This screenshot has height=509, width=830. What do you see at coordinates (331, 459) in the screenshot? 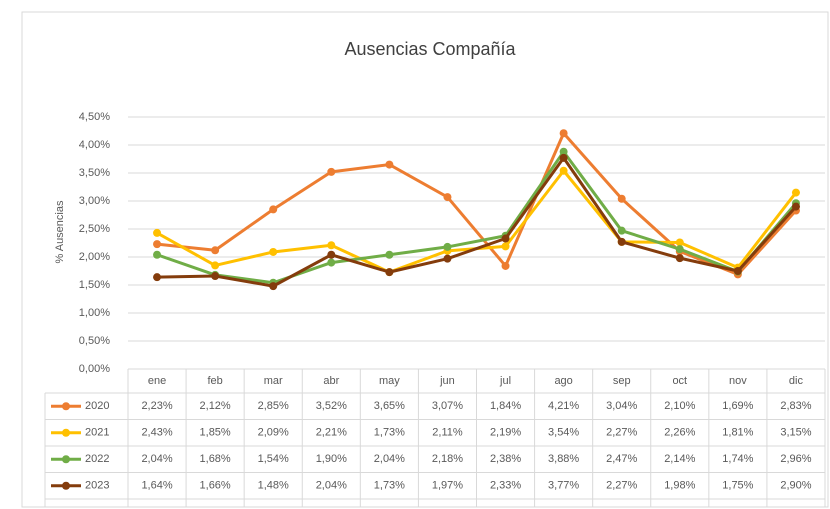
I see `table-cell: 1,90%` at bounding box center [331, 459].